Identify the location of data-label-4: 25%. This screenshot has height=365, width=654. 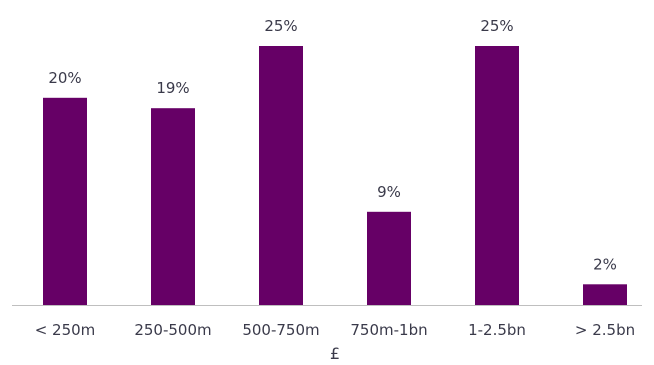
(496, 26).